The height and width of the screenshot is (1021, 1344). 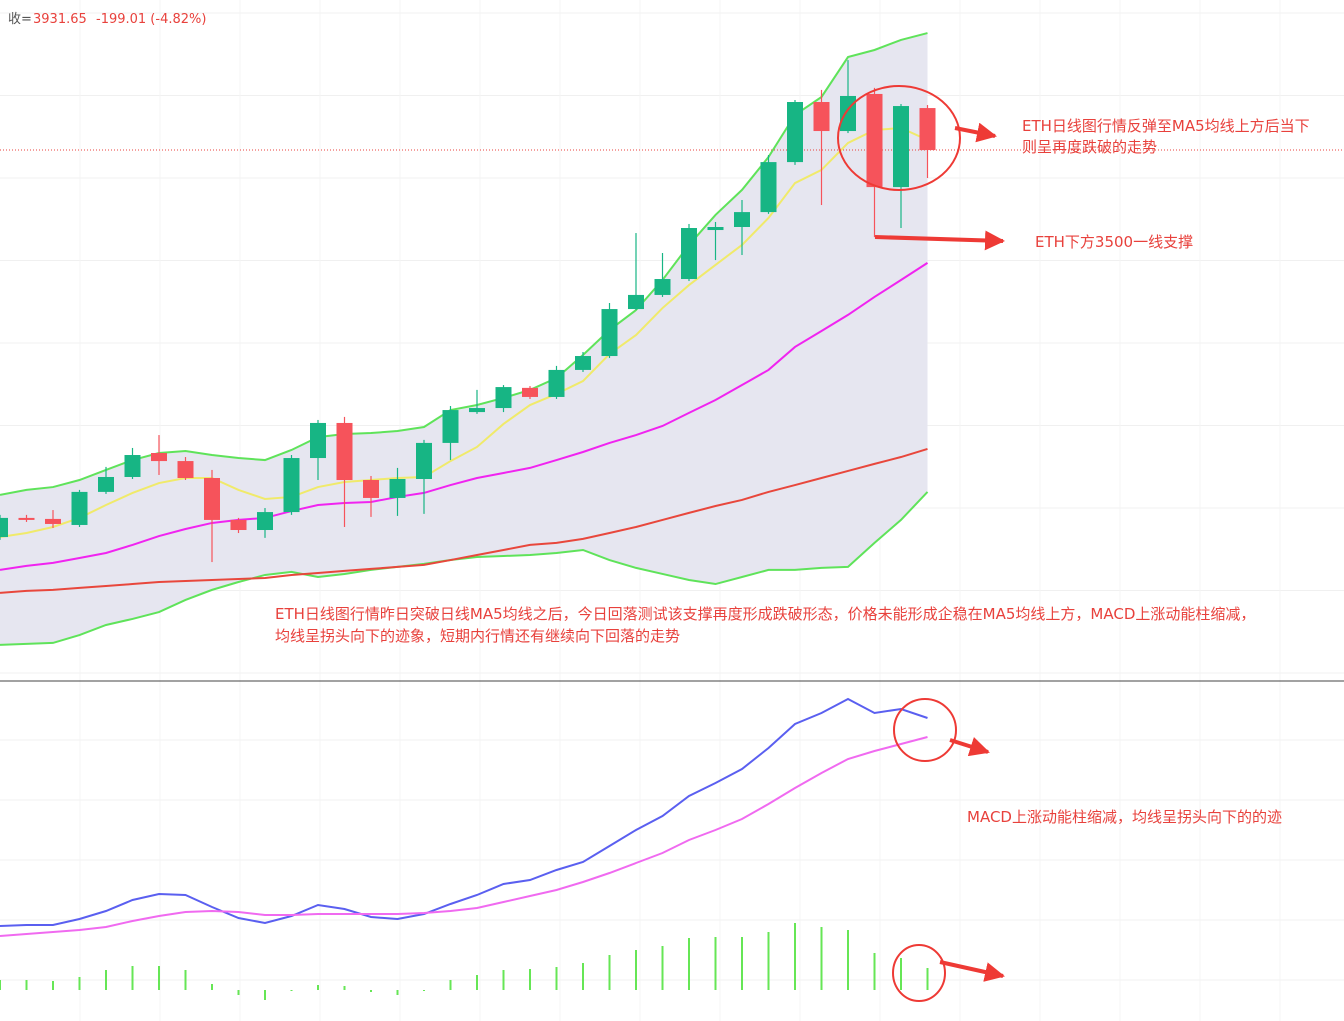 I want to click on annotation: 则呈再度跌破的走势, so click(x=1089, y=147).